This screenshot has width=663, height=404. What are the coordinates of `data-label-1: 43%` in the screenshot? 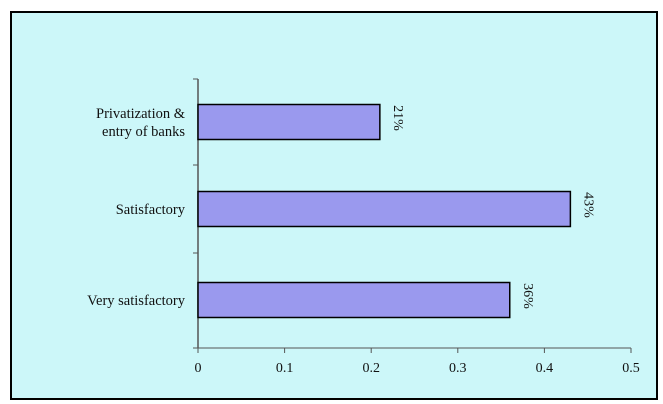 It's located at (587, 205).